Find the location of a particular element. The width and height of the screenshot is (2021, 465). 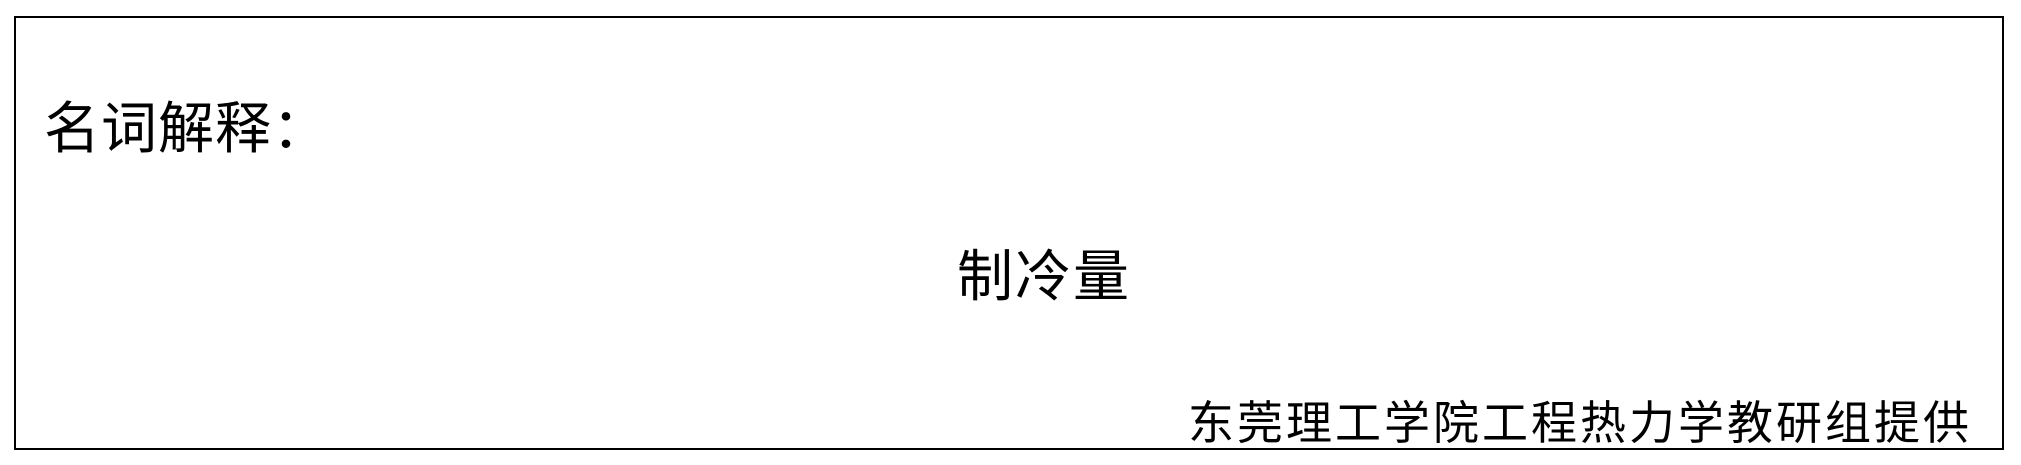

glossary-term: 制冷量 is located at coordinates (1044, 277).